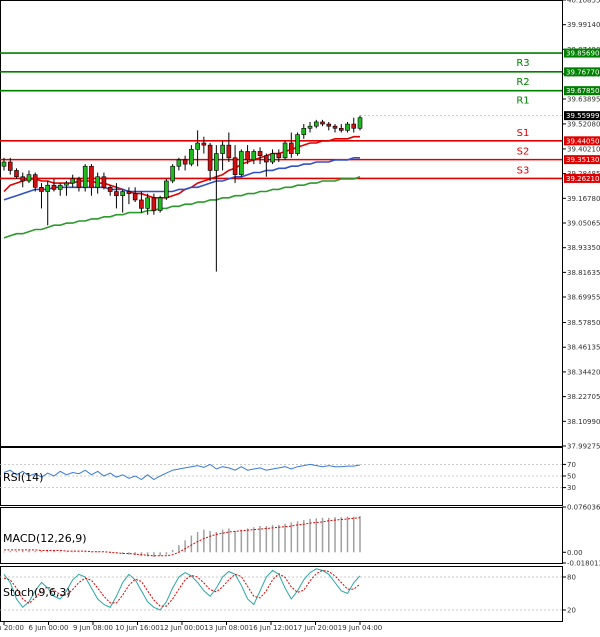 This screenshot has height=637, width=600. I want to click on price-tick-label: 38.81635, so click(583, 273).